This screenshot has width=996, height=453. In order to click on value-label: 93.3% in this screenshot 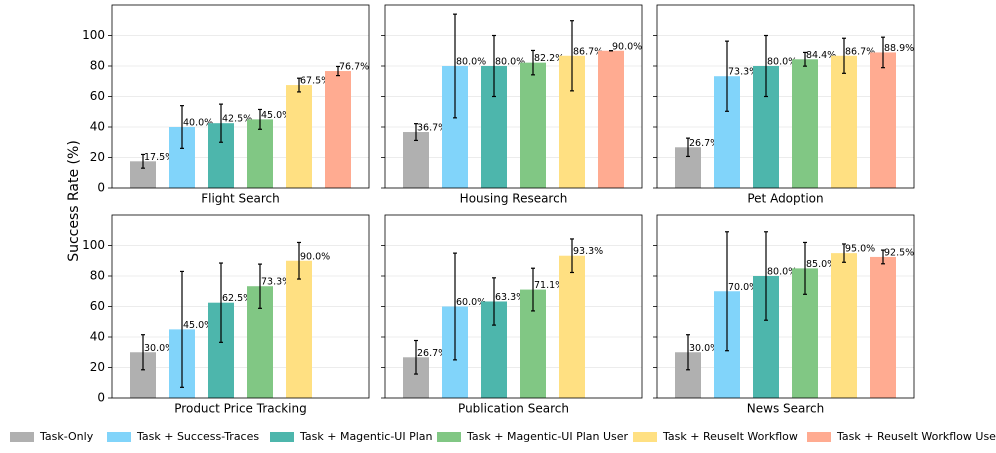, I will do `click(588, 251)`.